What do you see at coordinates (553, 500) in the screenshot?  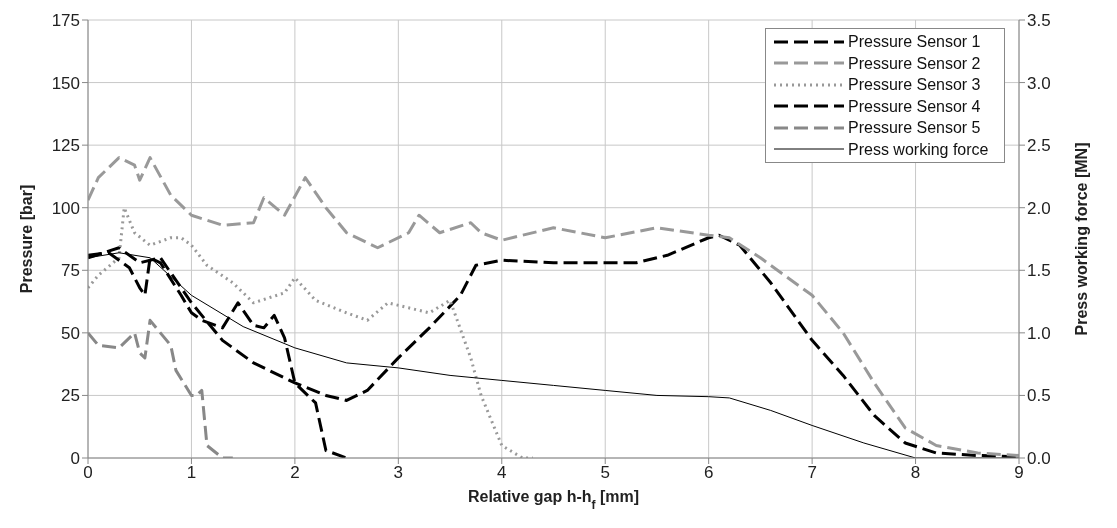 I see `x-axis-title: Relative gap h-h$_{f}$ [mm]` at bounding box center [553, 500].